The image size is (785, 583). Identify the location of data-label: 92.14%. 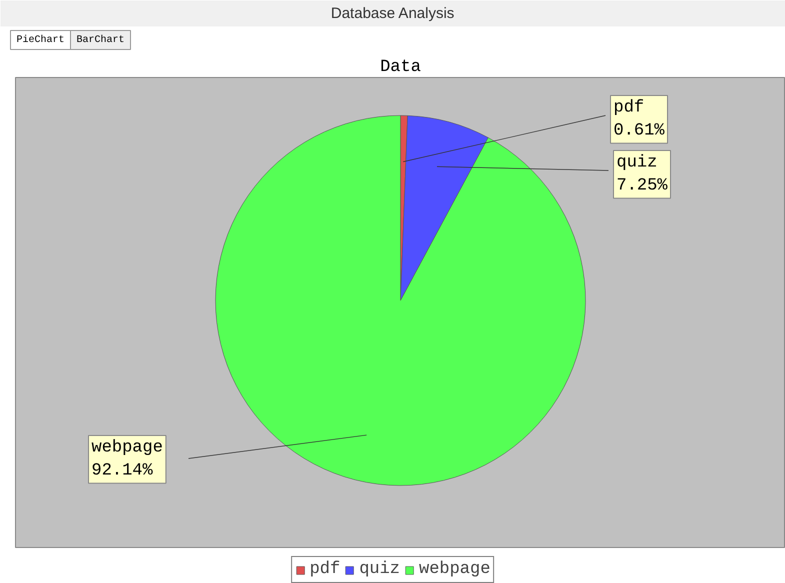
(123, 470).